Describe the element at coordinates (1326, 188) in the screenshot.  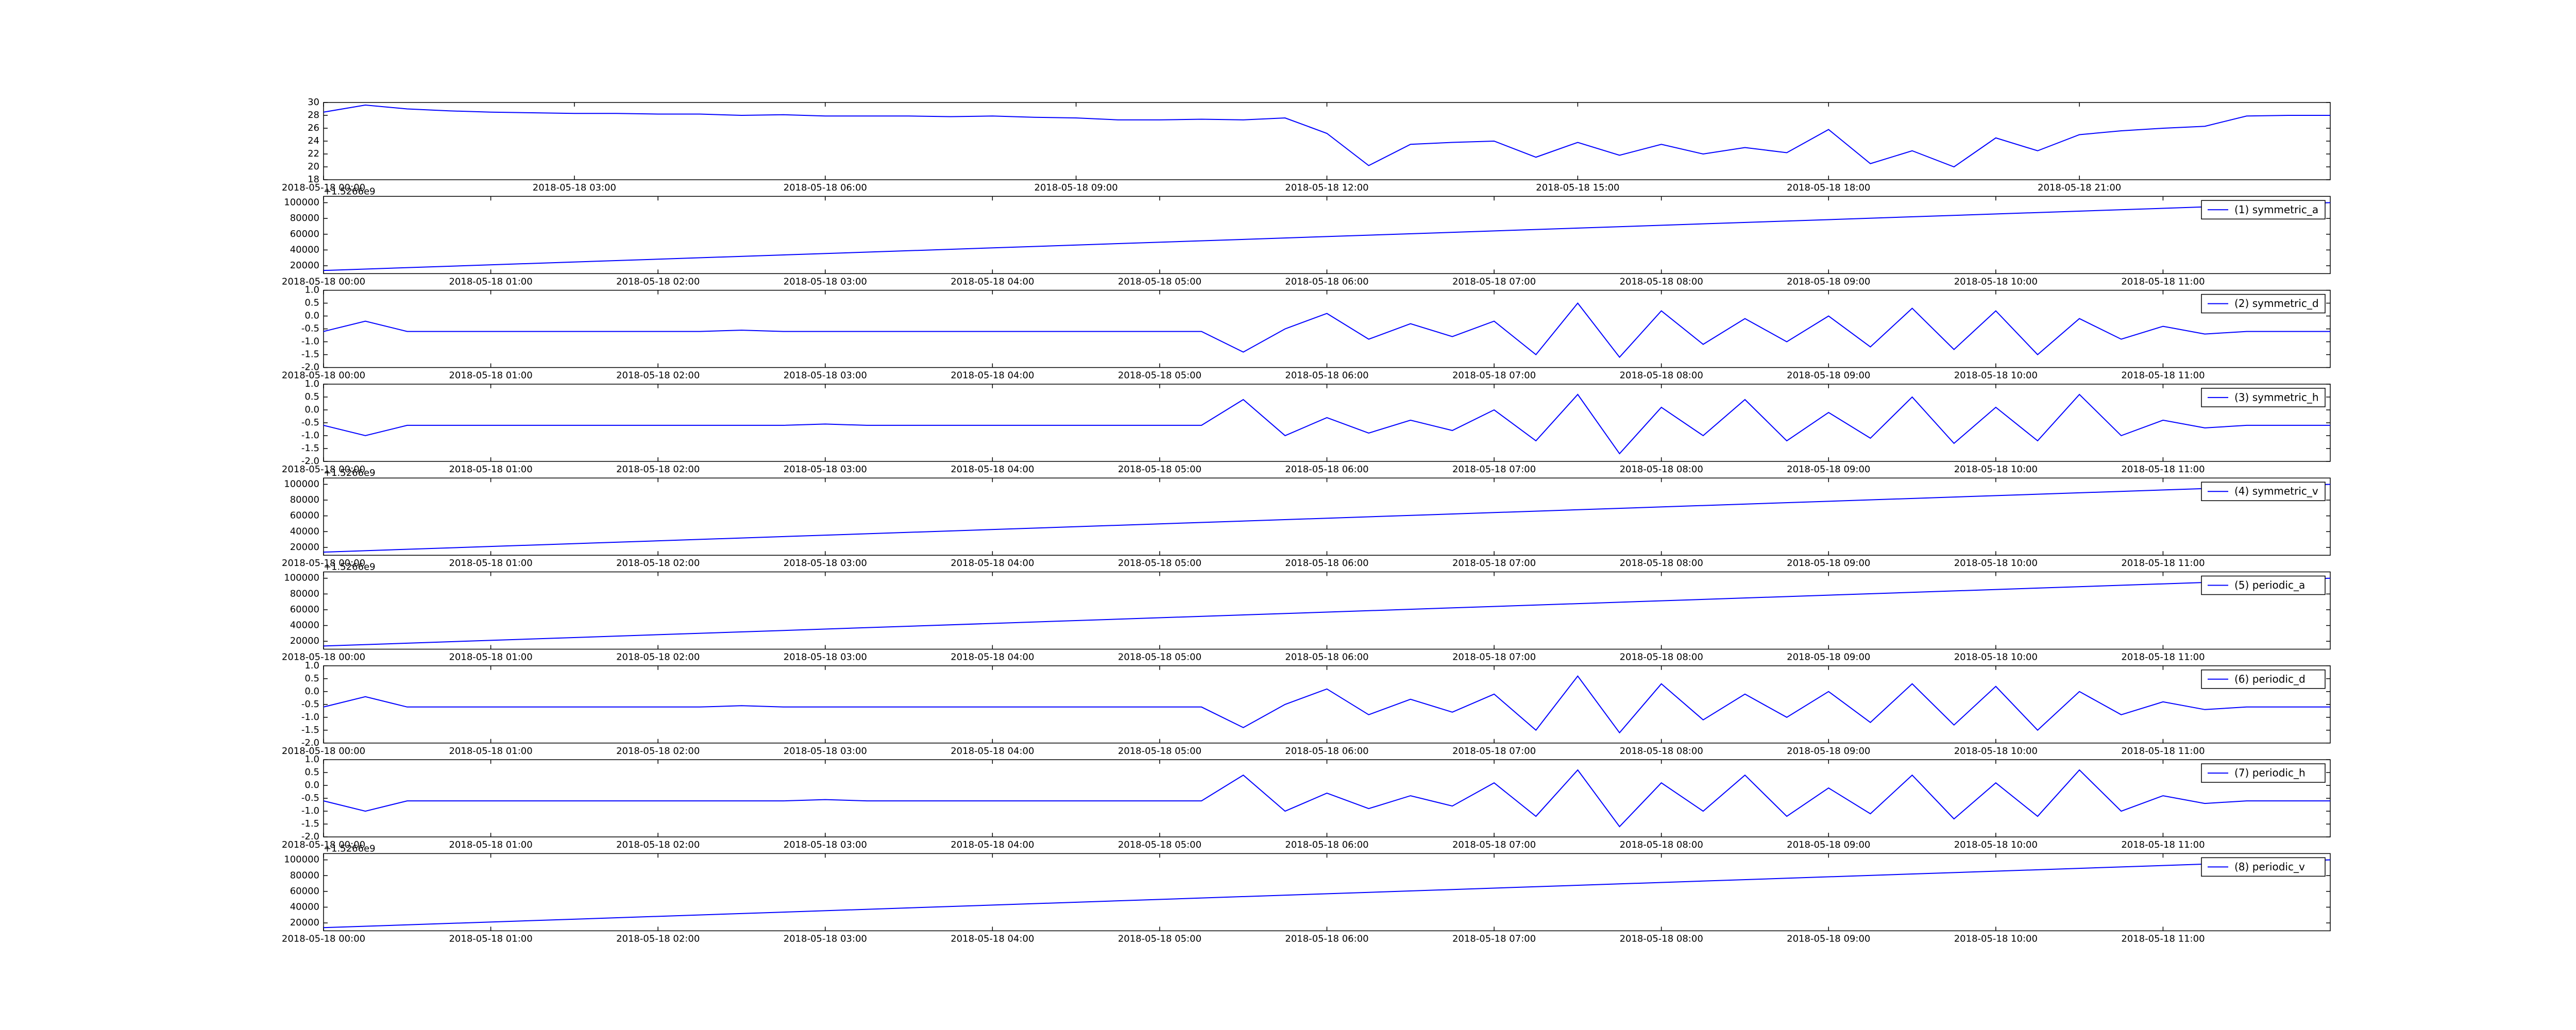
I see `x-tick-label: 2018-05-18 12:00` at that location.